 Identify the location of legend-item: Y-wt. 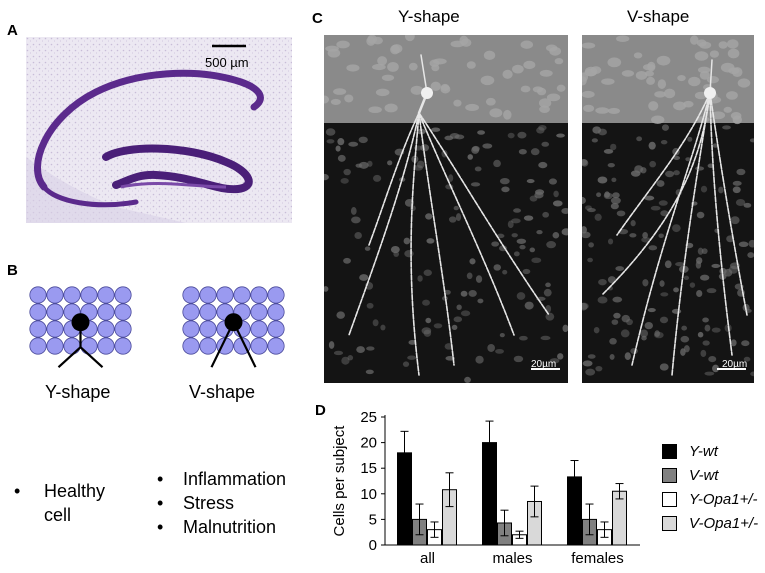
(690, 451).